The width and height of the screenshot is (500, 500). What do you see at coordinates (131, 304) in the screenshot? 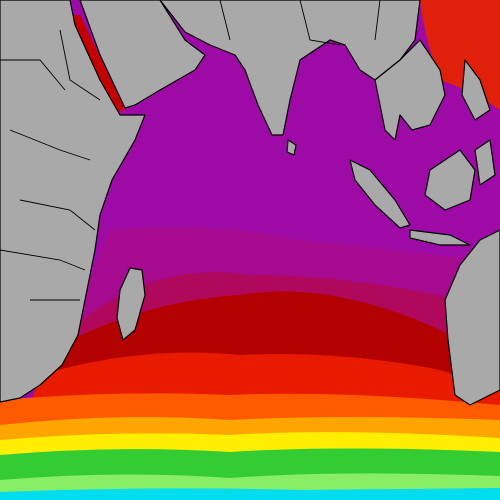
I see `madagascar` at bounding box center [131, 304].